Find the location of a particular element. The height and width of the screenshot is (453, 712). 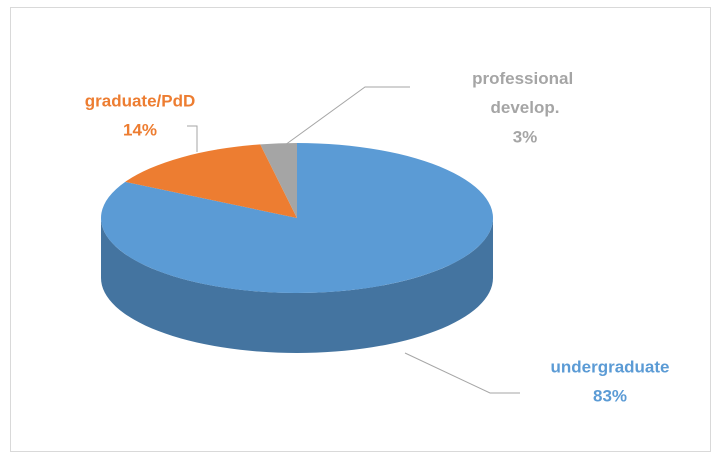

value-label: 3% is located at coordinates (525, 136).